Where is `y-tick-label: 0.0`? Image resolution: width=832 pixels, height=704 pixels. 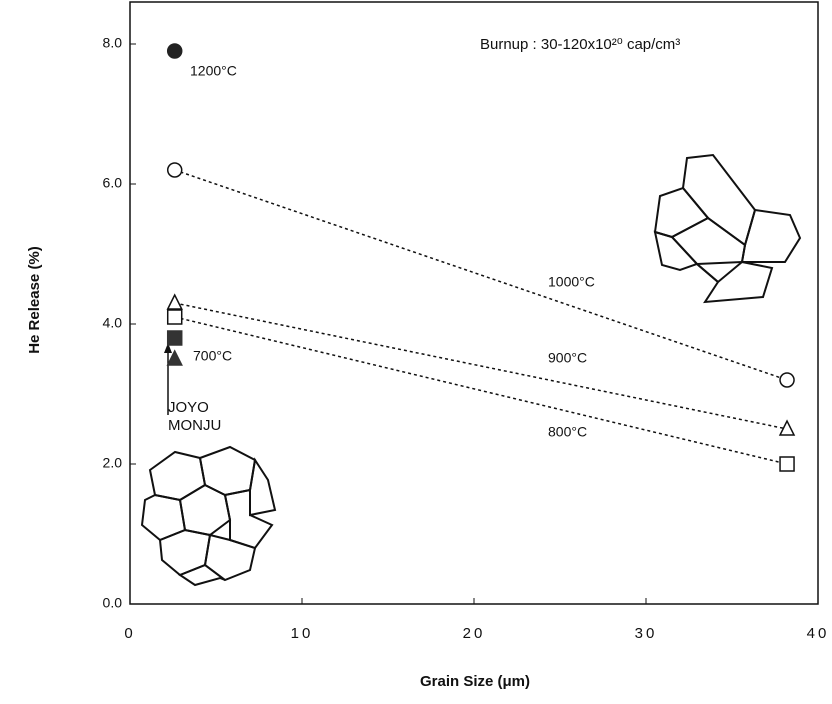
y-tick-label: 0.0 is located at coordinates (113, 603).